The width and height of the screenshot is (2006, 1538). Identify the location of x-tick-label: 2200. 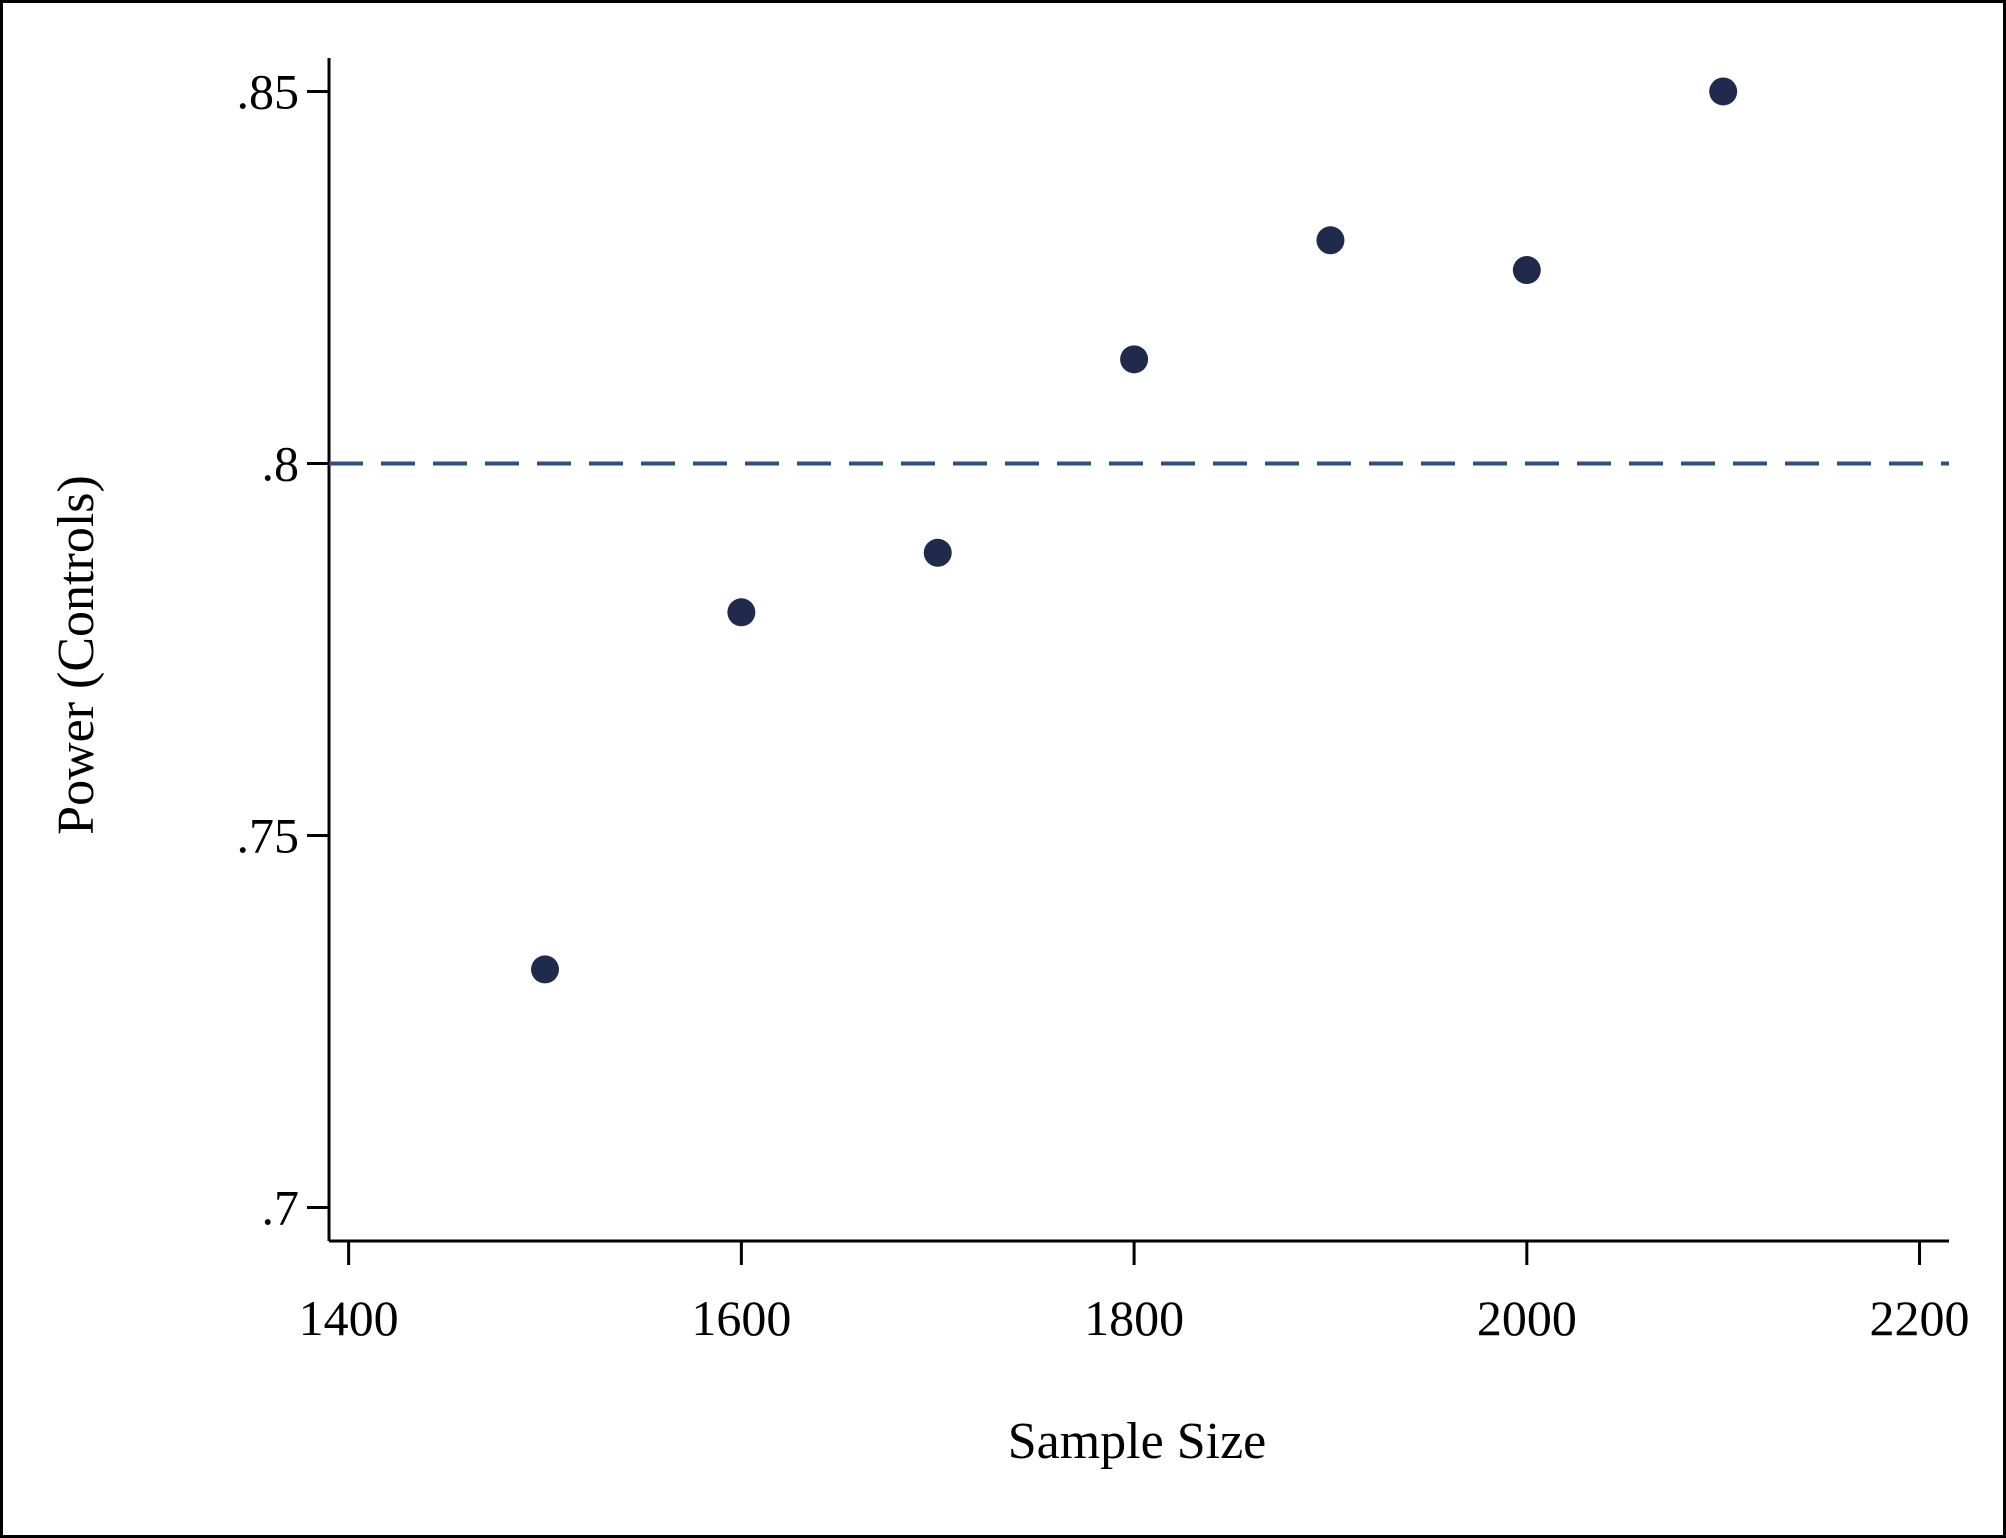
(1920, 1318).